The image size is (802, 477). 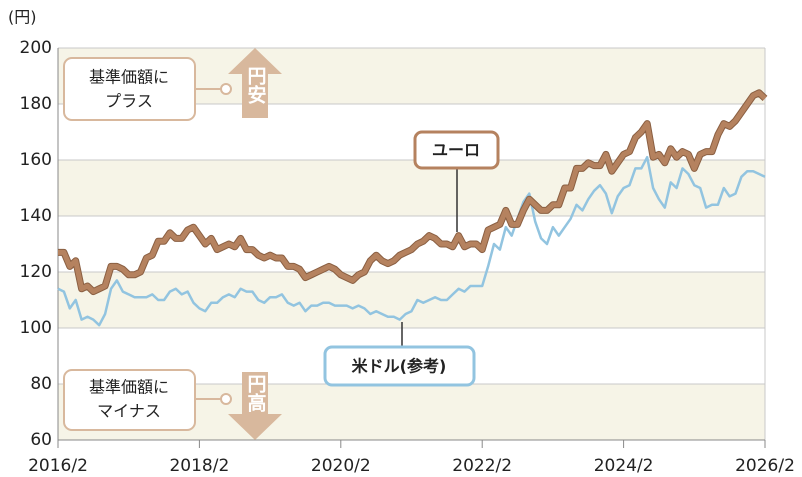 What do you see at coordinates (129, 101) in the screenshot?
I see `plus-label: プラス` at bounding box center [129, 101].